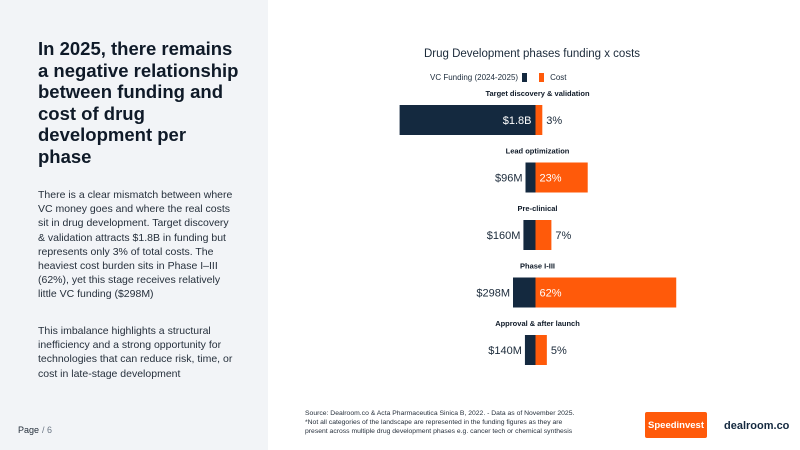 The width and height of the screenshot is (800, 450). I want to click on page-number: Page/ 6, so click(35, 430).